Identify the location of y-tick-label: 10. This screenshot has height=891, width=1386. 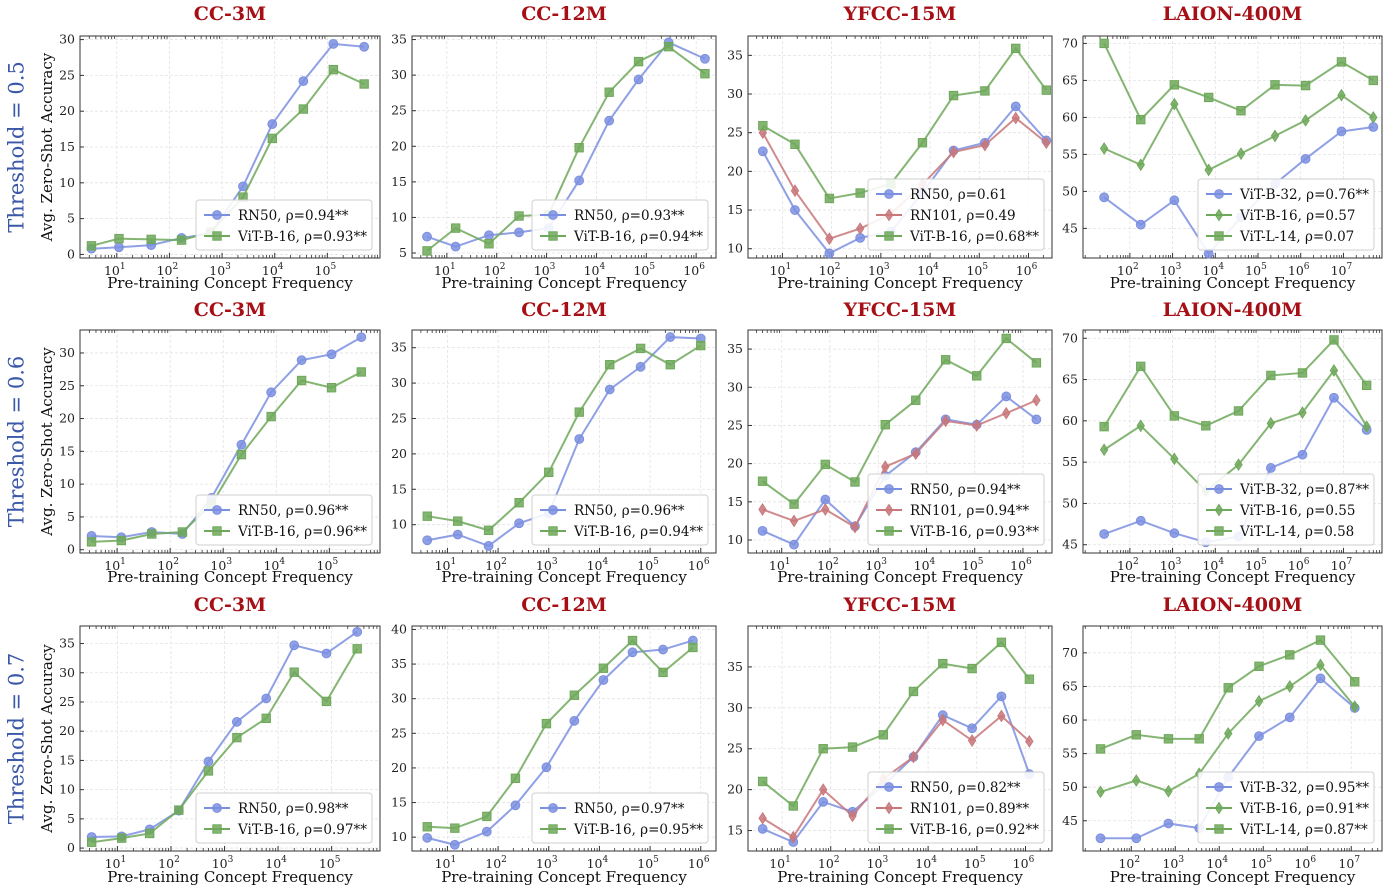
(67, 483).